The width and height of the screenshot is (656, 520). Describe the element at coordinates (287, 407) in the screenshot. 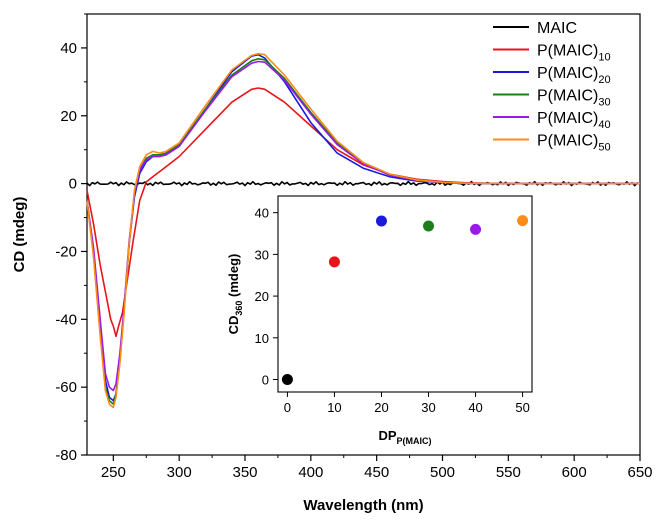

I see `inset-x-tick-label: 0` at that location.